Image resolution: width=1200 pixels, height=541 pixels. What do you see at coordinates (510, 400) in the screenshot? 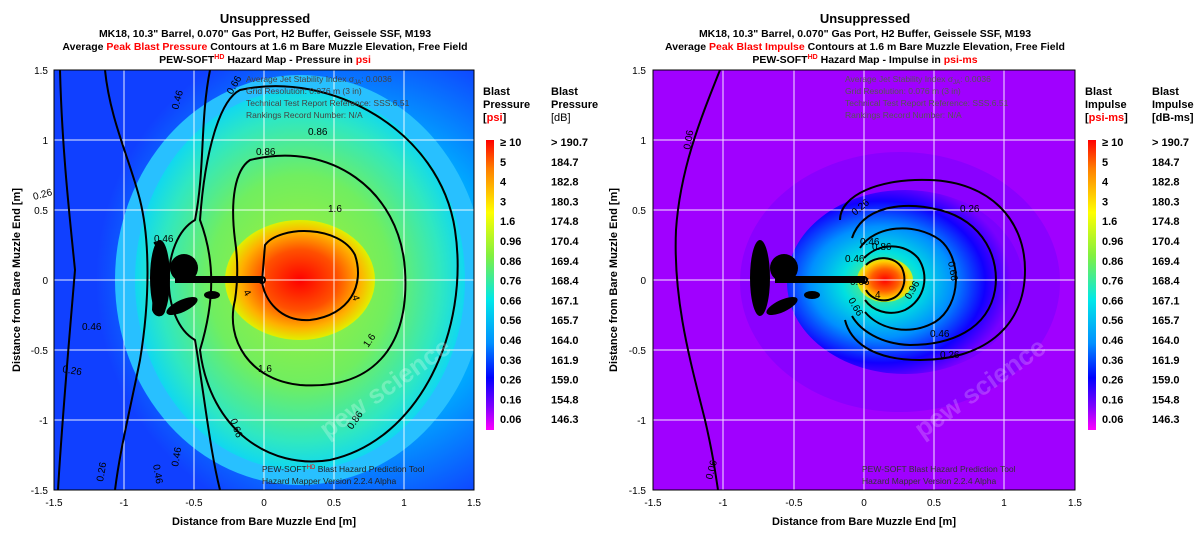
I see `legend-level-label: 0.16` at bounding box center [510, 400].